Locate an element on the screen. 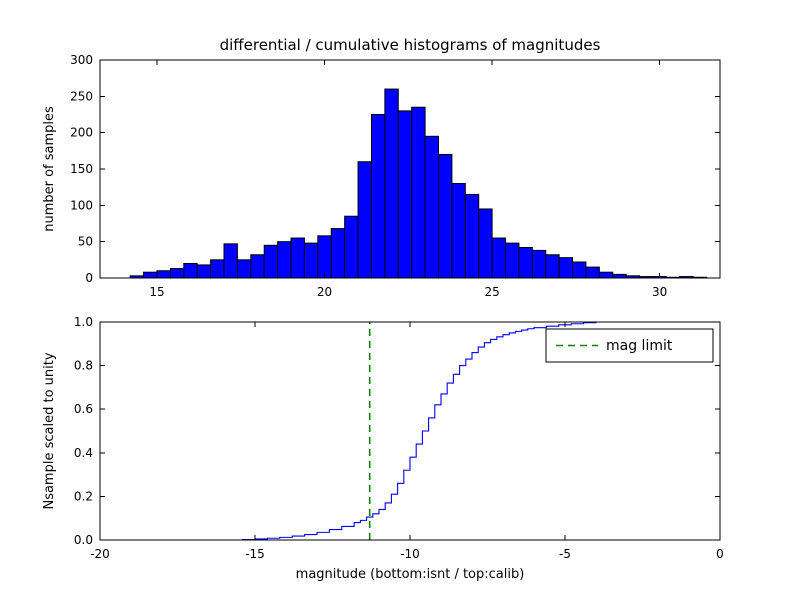 The width and height of the screenshot is (800, 600). y-tick-label: 1.0 is located at coordinates (83, 322).